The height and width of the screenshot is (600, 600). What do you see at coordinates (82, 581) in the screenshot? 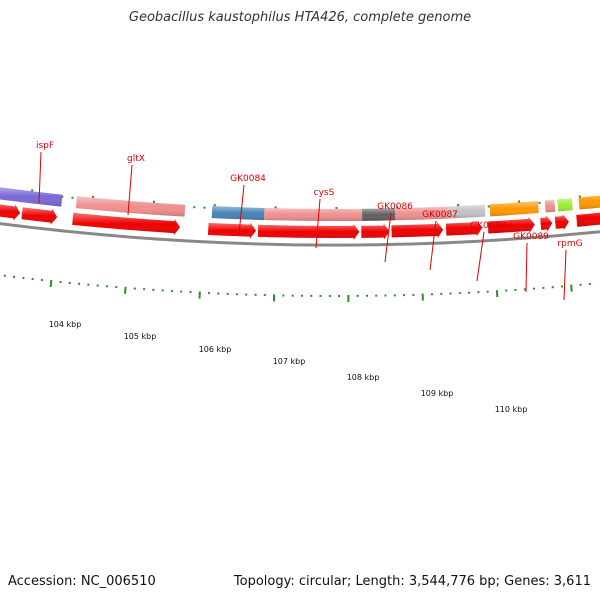
I see `accession-text: Accession: NC_006510` at bounding box center [82, 581].